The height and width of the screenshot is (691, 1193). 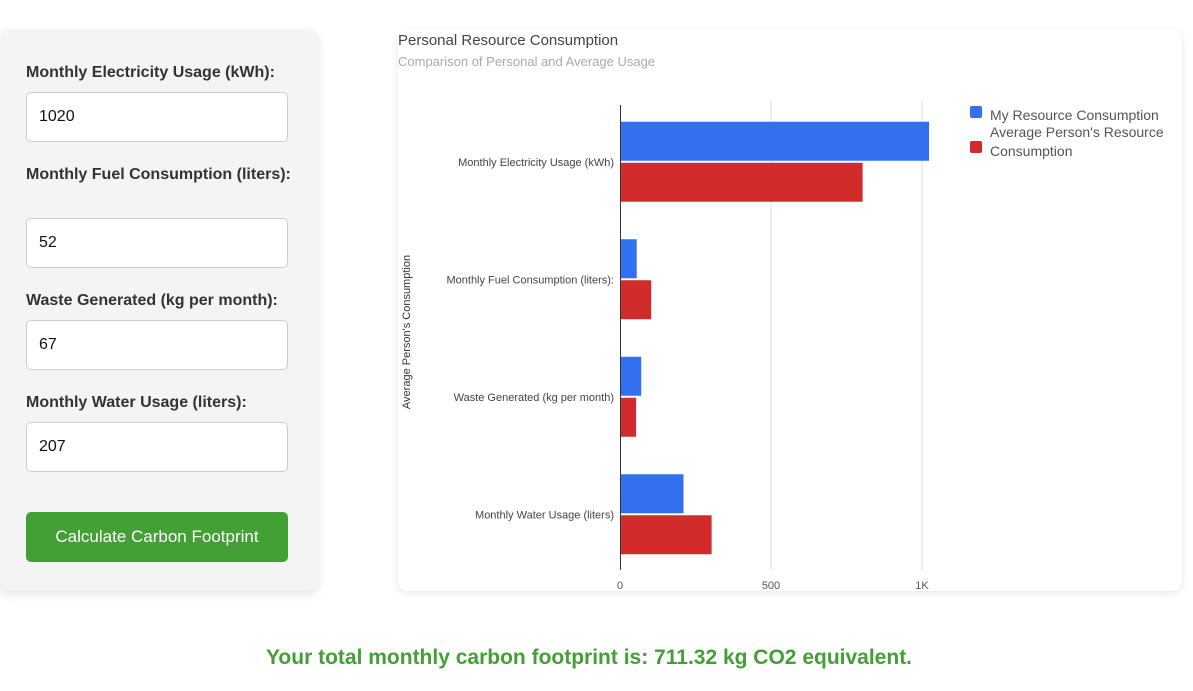 I want to click on water-input, so click(x=157, y=447).